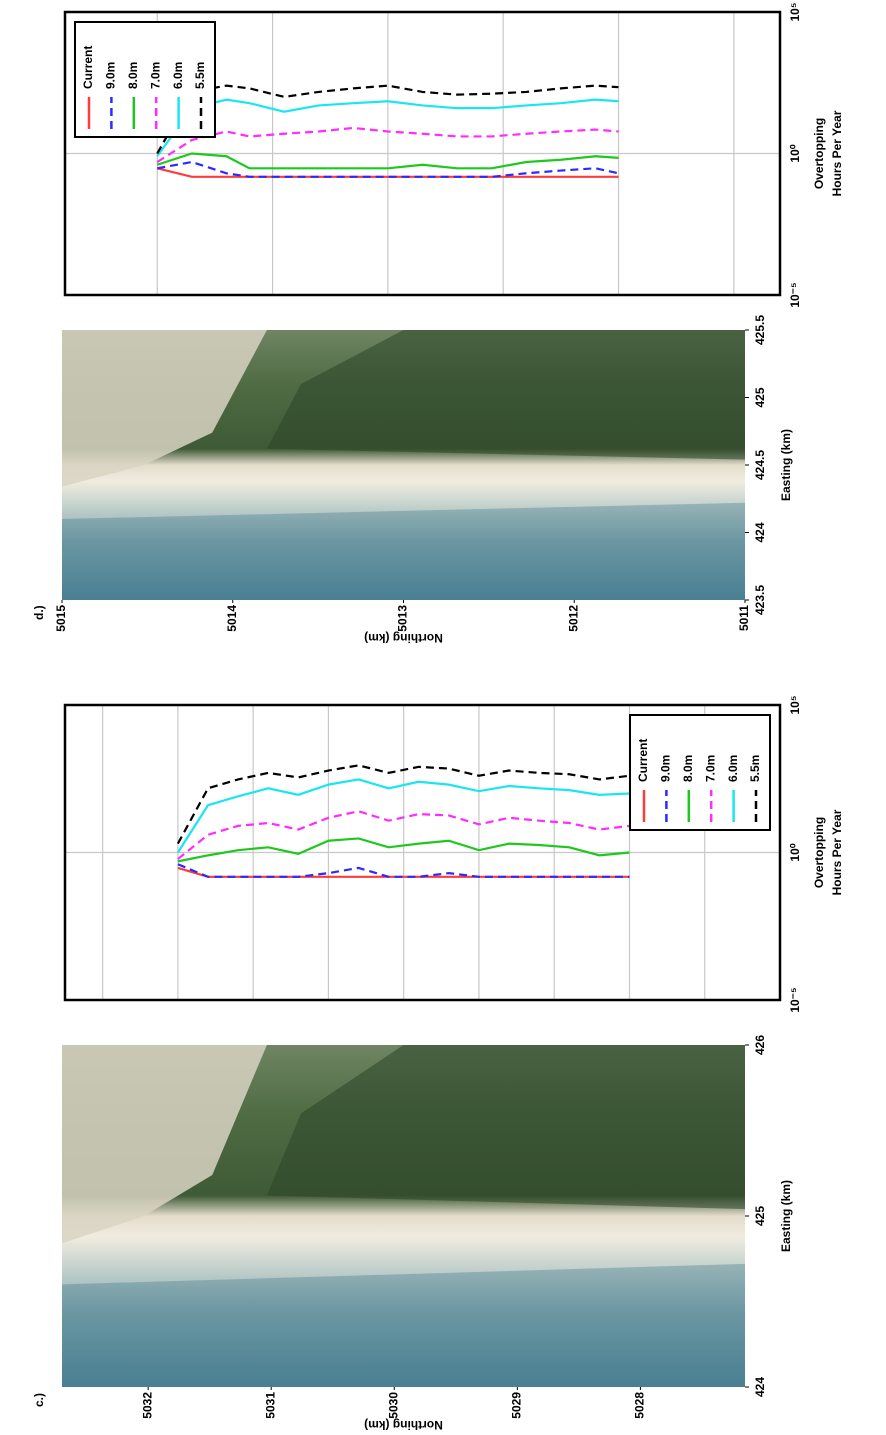  What do you see at coordinates (760, 330) in the screenshot?
I see `x-tick-label: 425.5` at bounding box center [760, 330].